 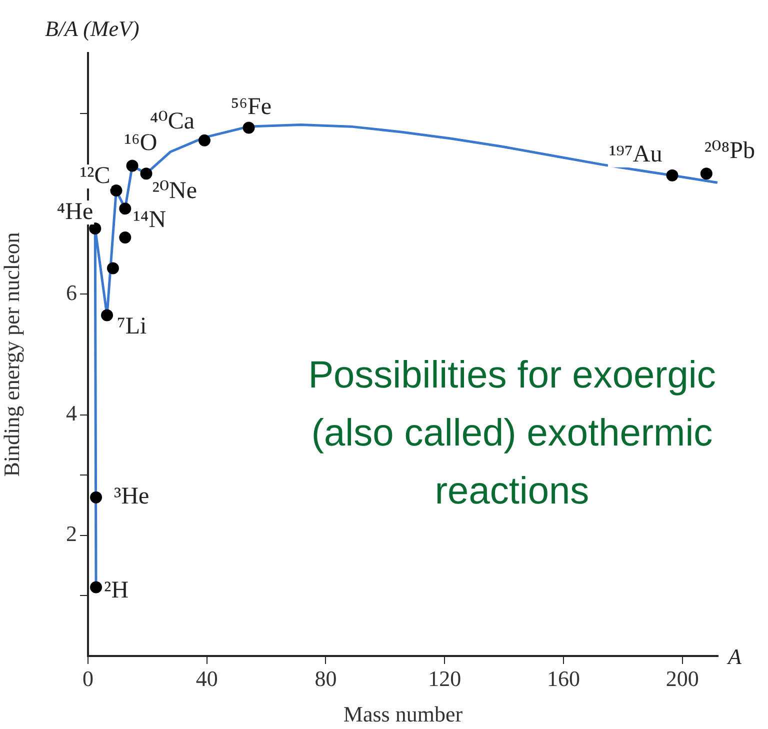 I want to click on annotation: ²H, so click(x=116, y=591).